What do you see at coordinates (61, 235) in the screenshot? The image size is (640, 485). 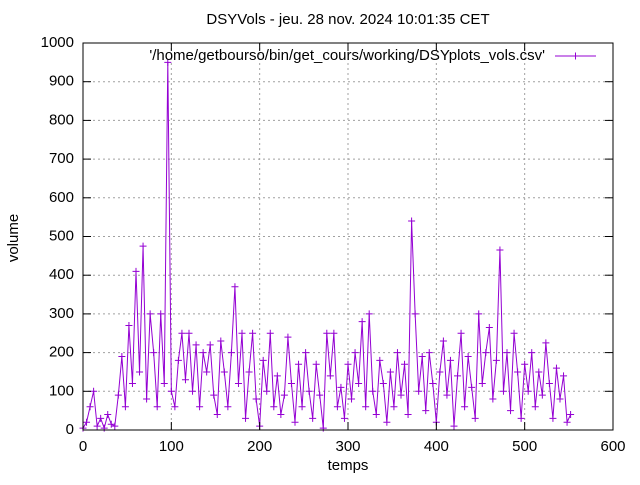 I see `y-tick-label: 500` at bounding box center [61, 235].